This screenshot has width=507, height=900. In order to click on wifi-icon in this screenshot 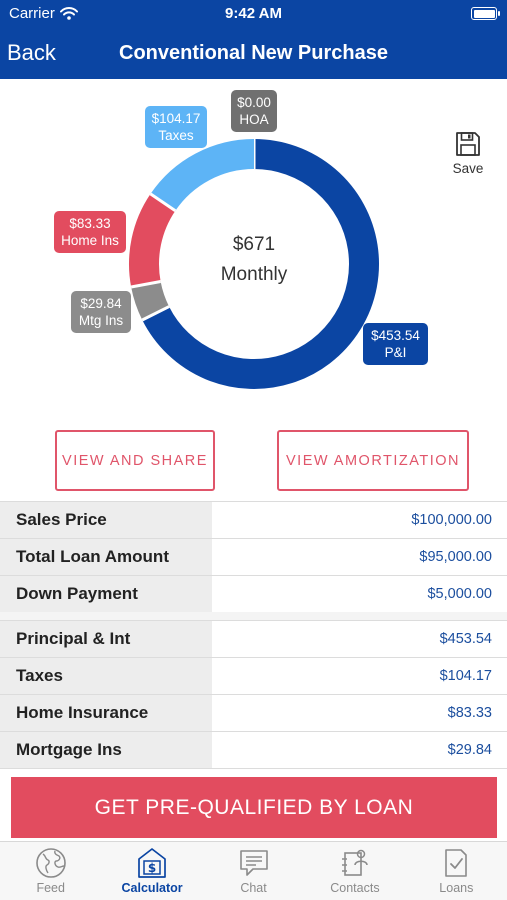, I will do `click(68, 13)`.